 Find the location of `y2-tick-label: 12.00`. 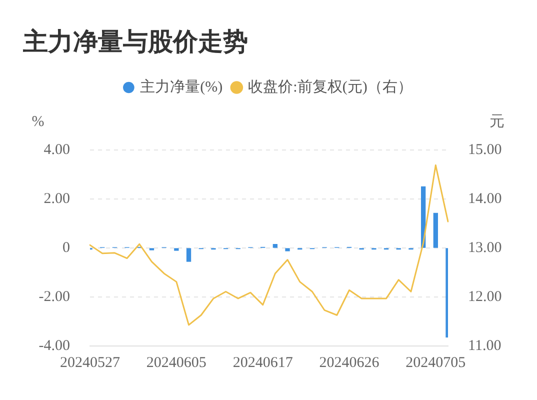

y2-tick-label: 12.00 is located at coordinates (485, 296).